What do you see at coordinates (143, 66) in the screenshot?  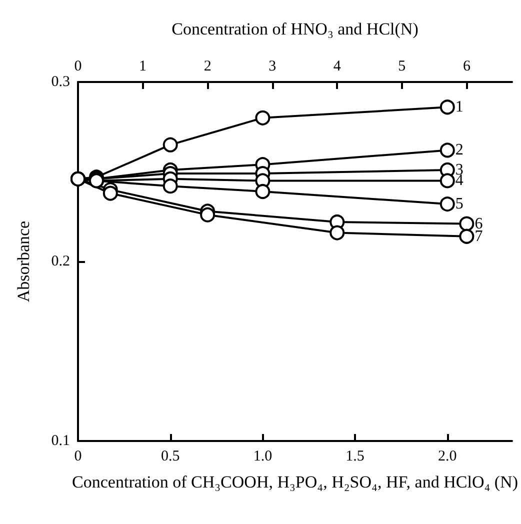 I see `x2-tick-label: 1` at bounding box center [143, 66].